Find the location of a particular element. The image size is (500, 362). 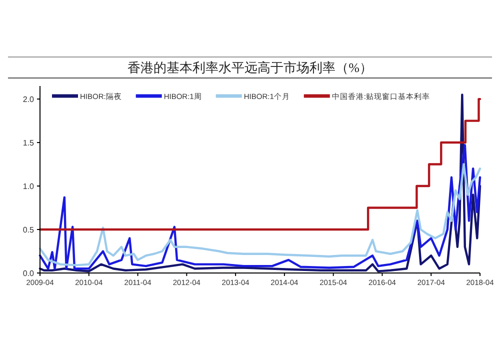

y-tick-label: 2.0 is located at coordinates (28, 99).